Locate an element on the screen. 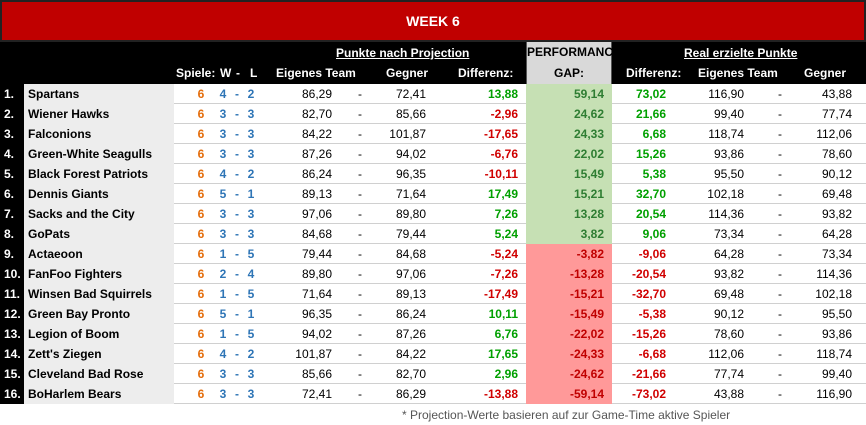 This screenshot has width=866, height=425. performance-gap: -15,21 is located at coordinates (569, 294).